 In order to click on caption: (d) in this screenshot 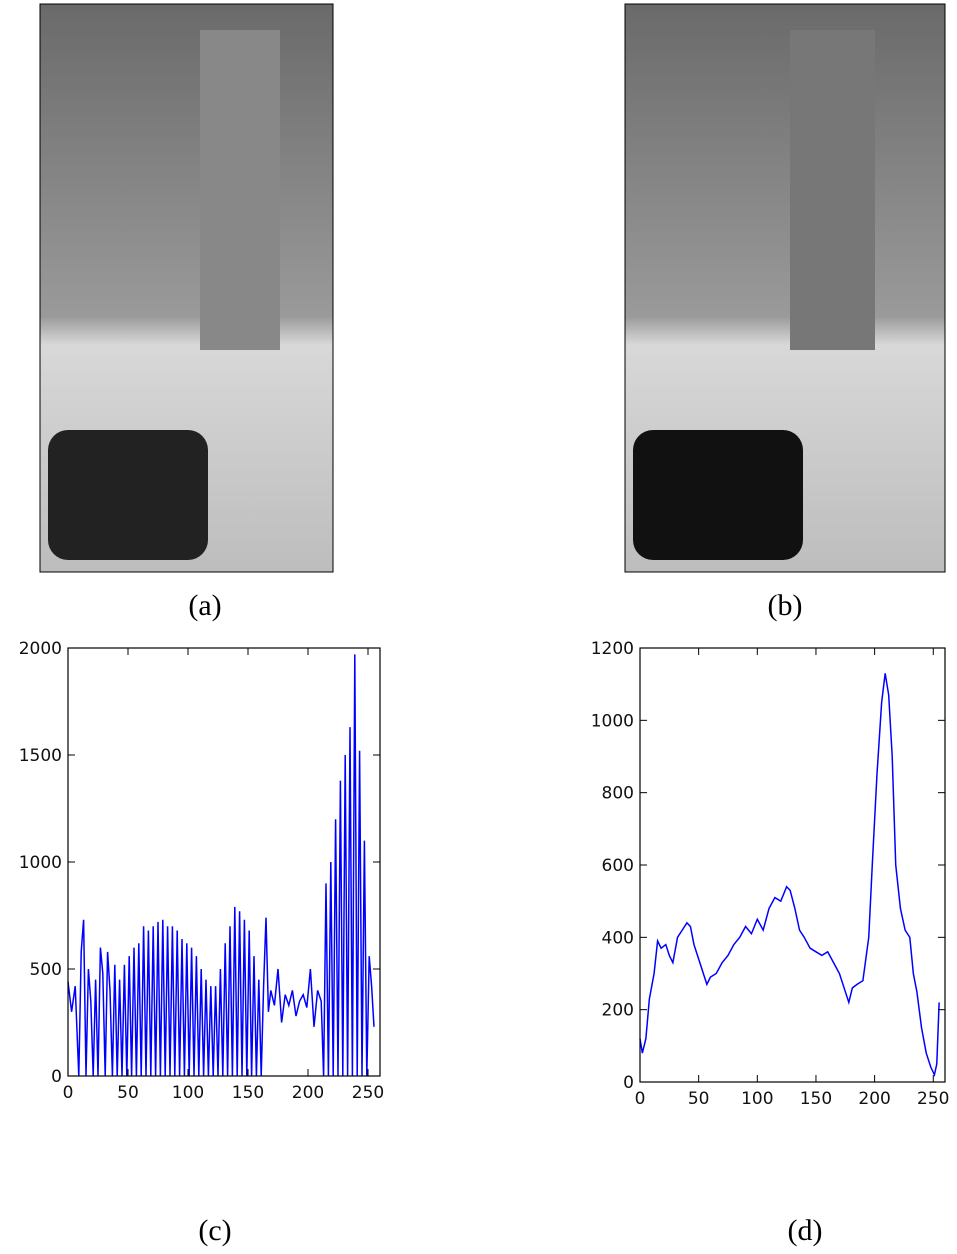, I will do `click(805, 1230)`.